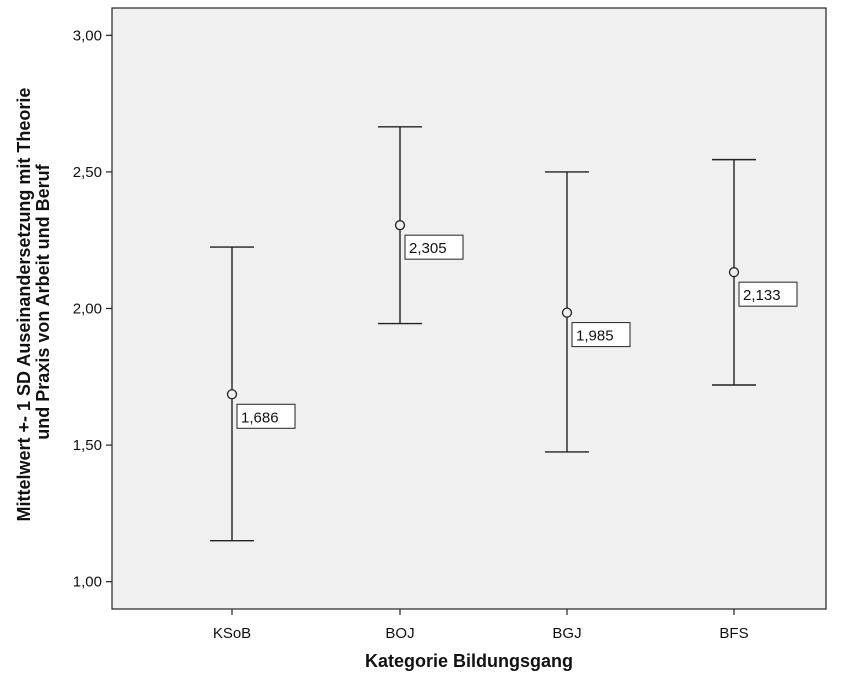 The width and height of the screenshot is (843, 681). I want to click on error-bar-group: 1,686, so click(253, 394).